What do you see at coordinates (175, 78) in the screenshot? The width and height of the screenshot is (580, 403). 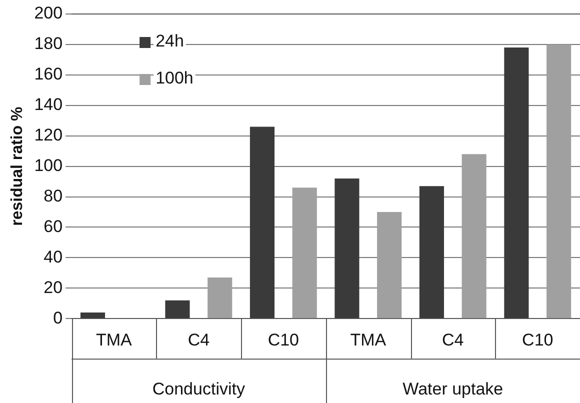 I see `legend-label: 100h` at bounding box center [175, 78].